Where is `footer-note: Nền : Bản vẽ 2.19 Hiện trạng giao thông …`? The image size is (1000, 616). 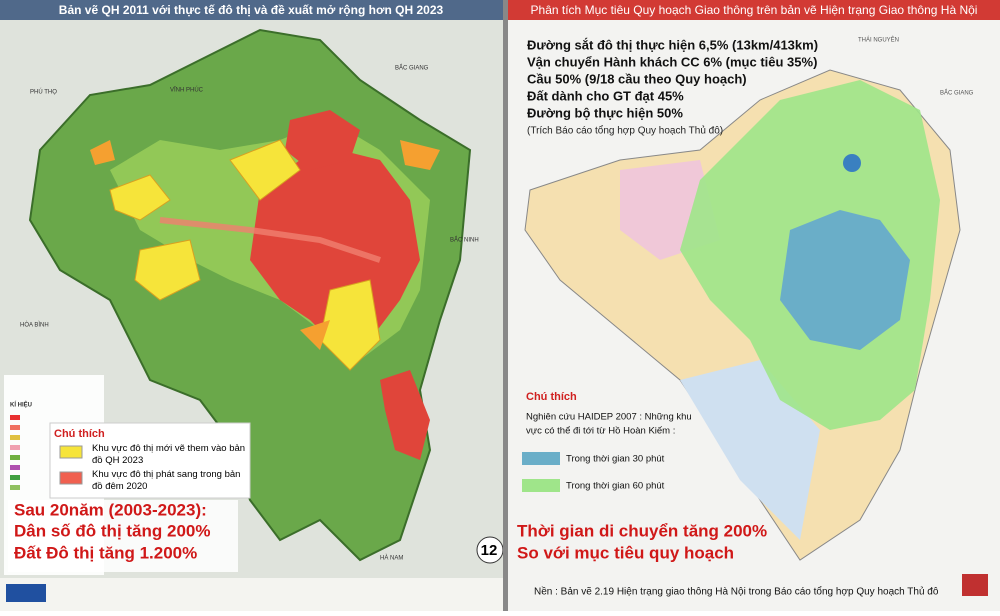
footer-note: Nền : Bản vẽ 2.19 Hiện trạng giao thông … is located at coordinates (736, 592).